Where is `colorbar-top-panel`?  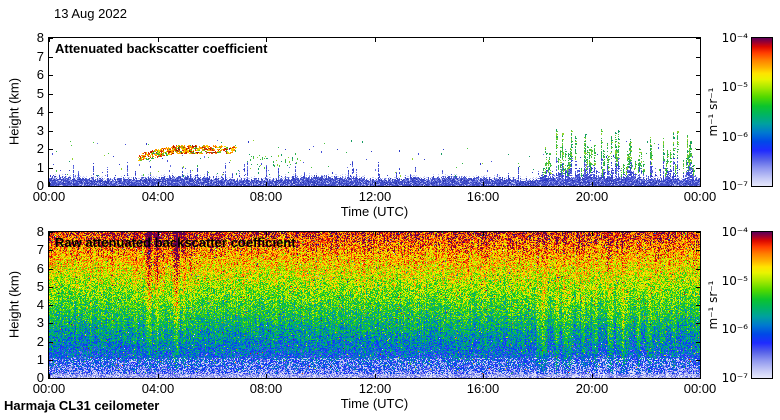
colorbar-top-panel is located at coordinates (762, 112).